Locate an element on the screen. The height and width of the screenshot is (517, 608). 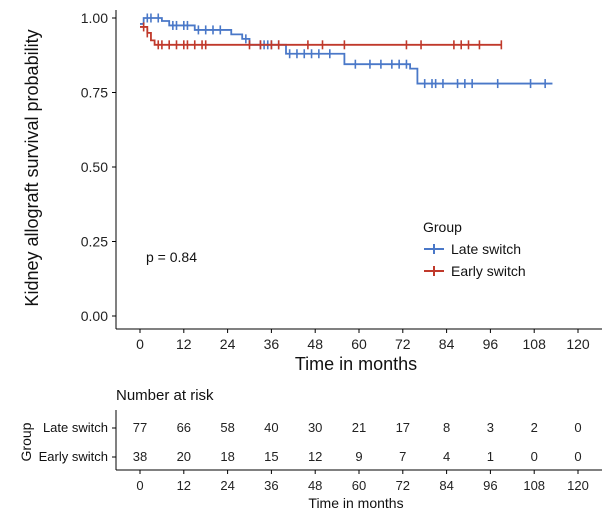
legend-label-early: Early switch is located at coordinates (488, 271).